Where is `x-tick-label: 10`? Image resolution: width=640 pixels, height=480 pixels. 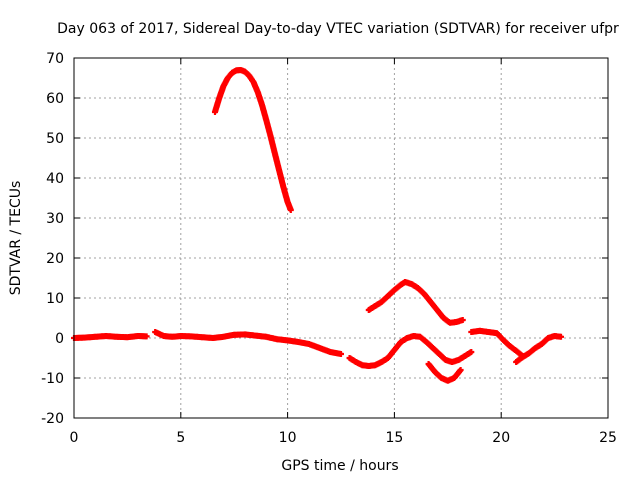
x-tick-label: 10 is located at coordinates (288, 438).